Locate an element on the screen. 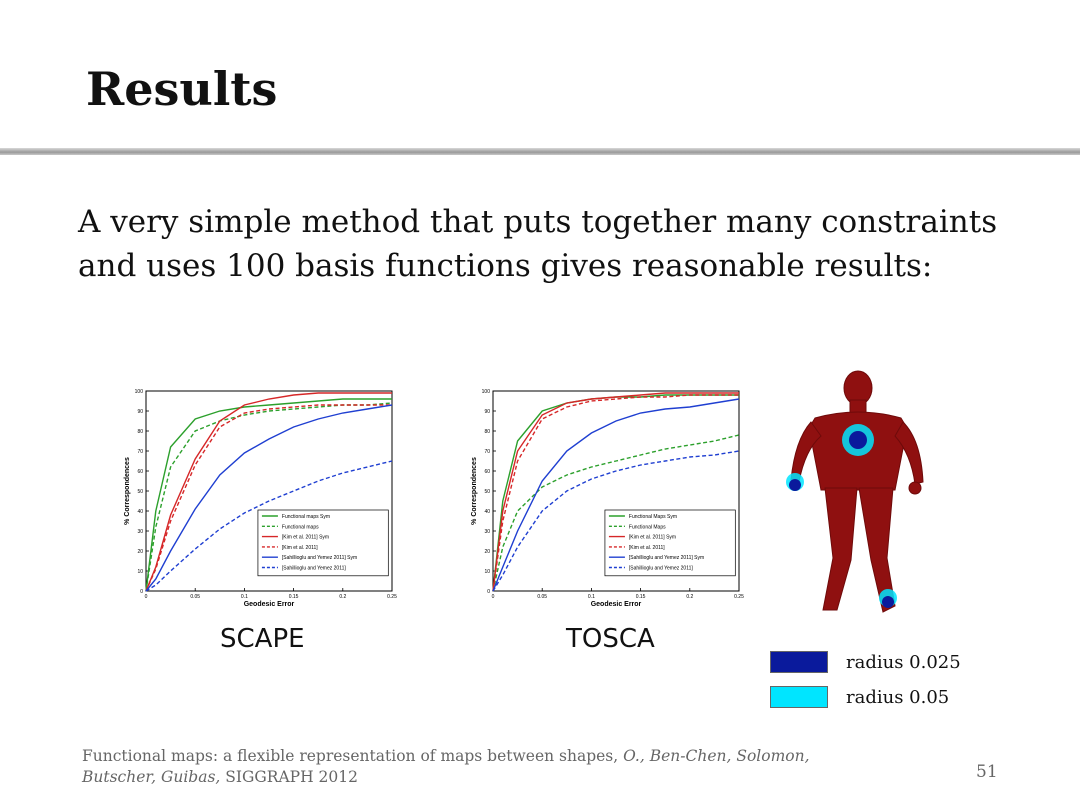 This screenshot has width=1080, height=810. legend-entry: Functional maps is located at coordinates (300, 527).